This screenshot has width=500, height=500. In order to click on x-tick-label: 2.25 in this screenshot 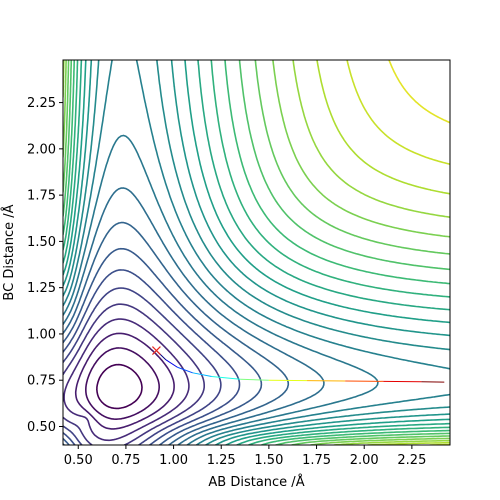, I will do `click(411, 460)`.